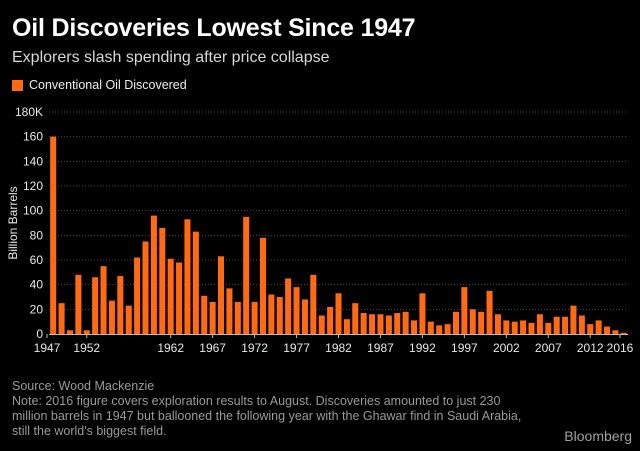 This screenshot has width=640, height=451. Describe the element at coordinates (33, 137) in the screenshot. I see `y-tick-label: 160` at that location.